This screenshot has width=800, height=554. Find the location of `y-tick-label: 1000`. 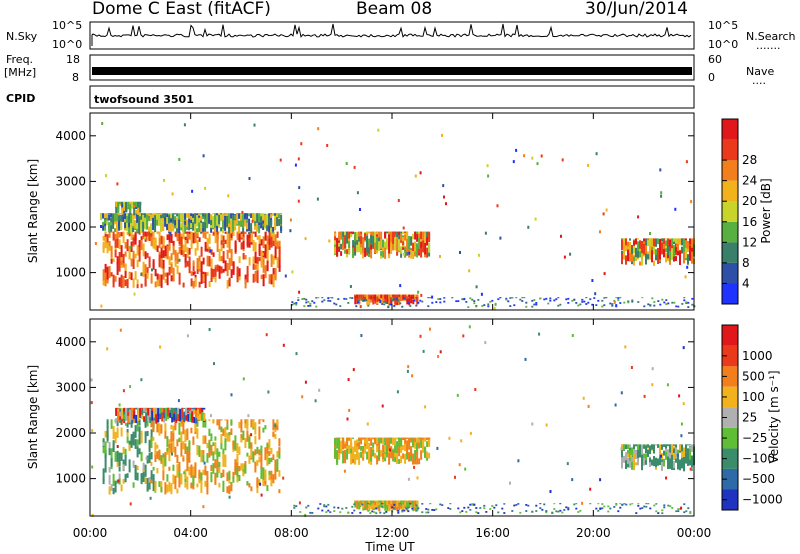

y-tick-label: 1000 is located at coordinates (70, 479).